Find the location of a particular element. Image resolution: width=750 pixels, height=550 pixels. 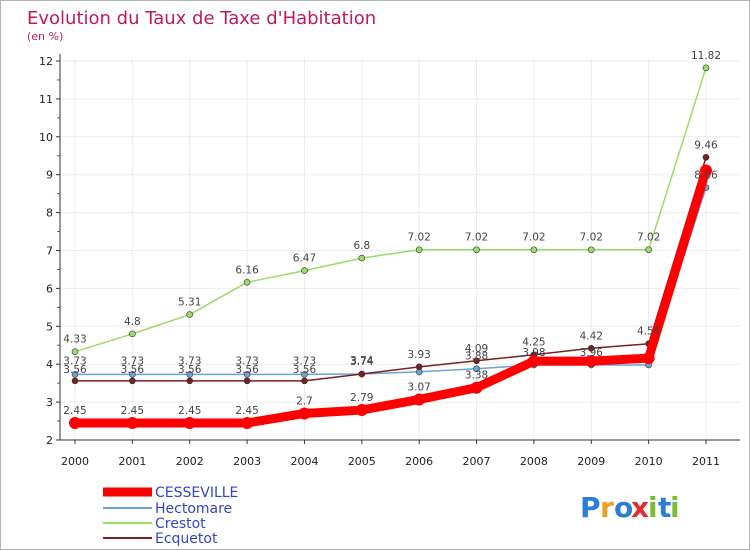

y-tick-label: 5 is located at coordinates (49, 326).